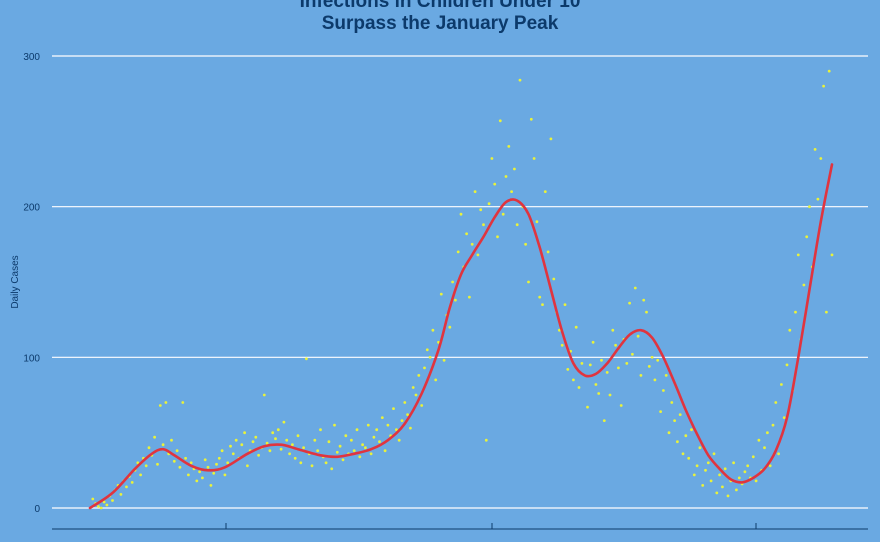 Image resolution: width=880 pixels, height=542 pixels. What do you see at coordinates (31, 208) in the screenshot?
I see `y-tick-label: 200` at bounding box center [31, 208].